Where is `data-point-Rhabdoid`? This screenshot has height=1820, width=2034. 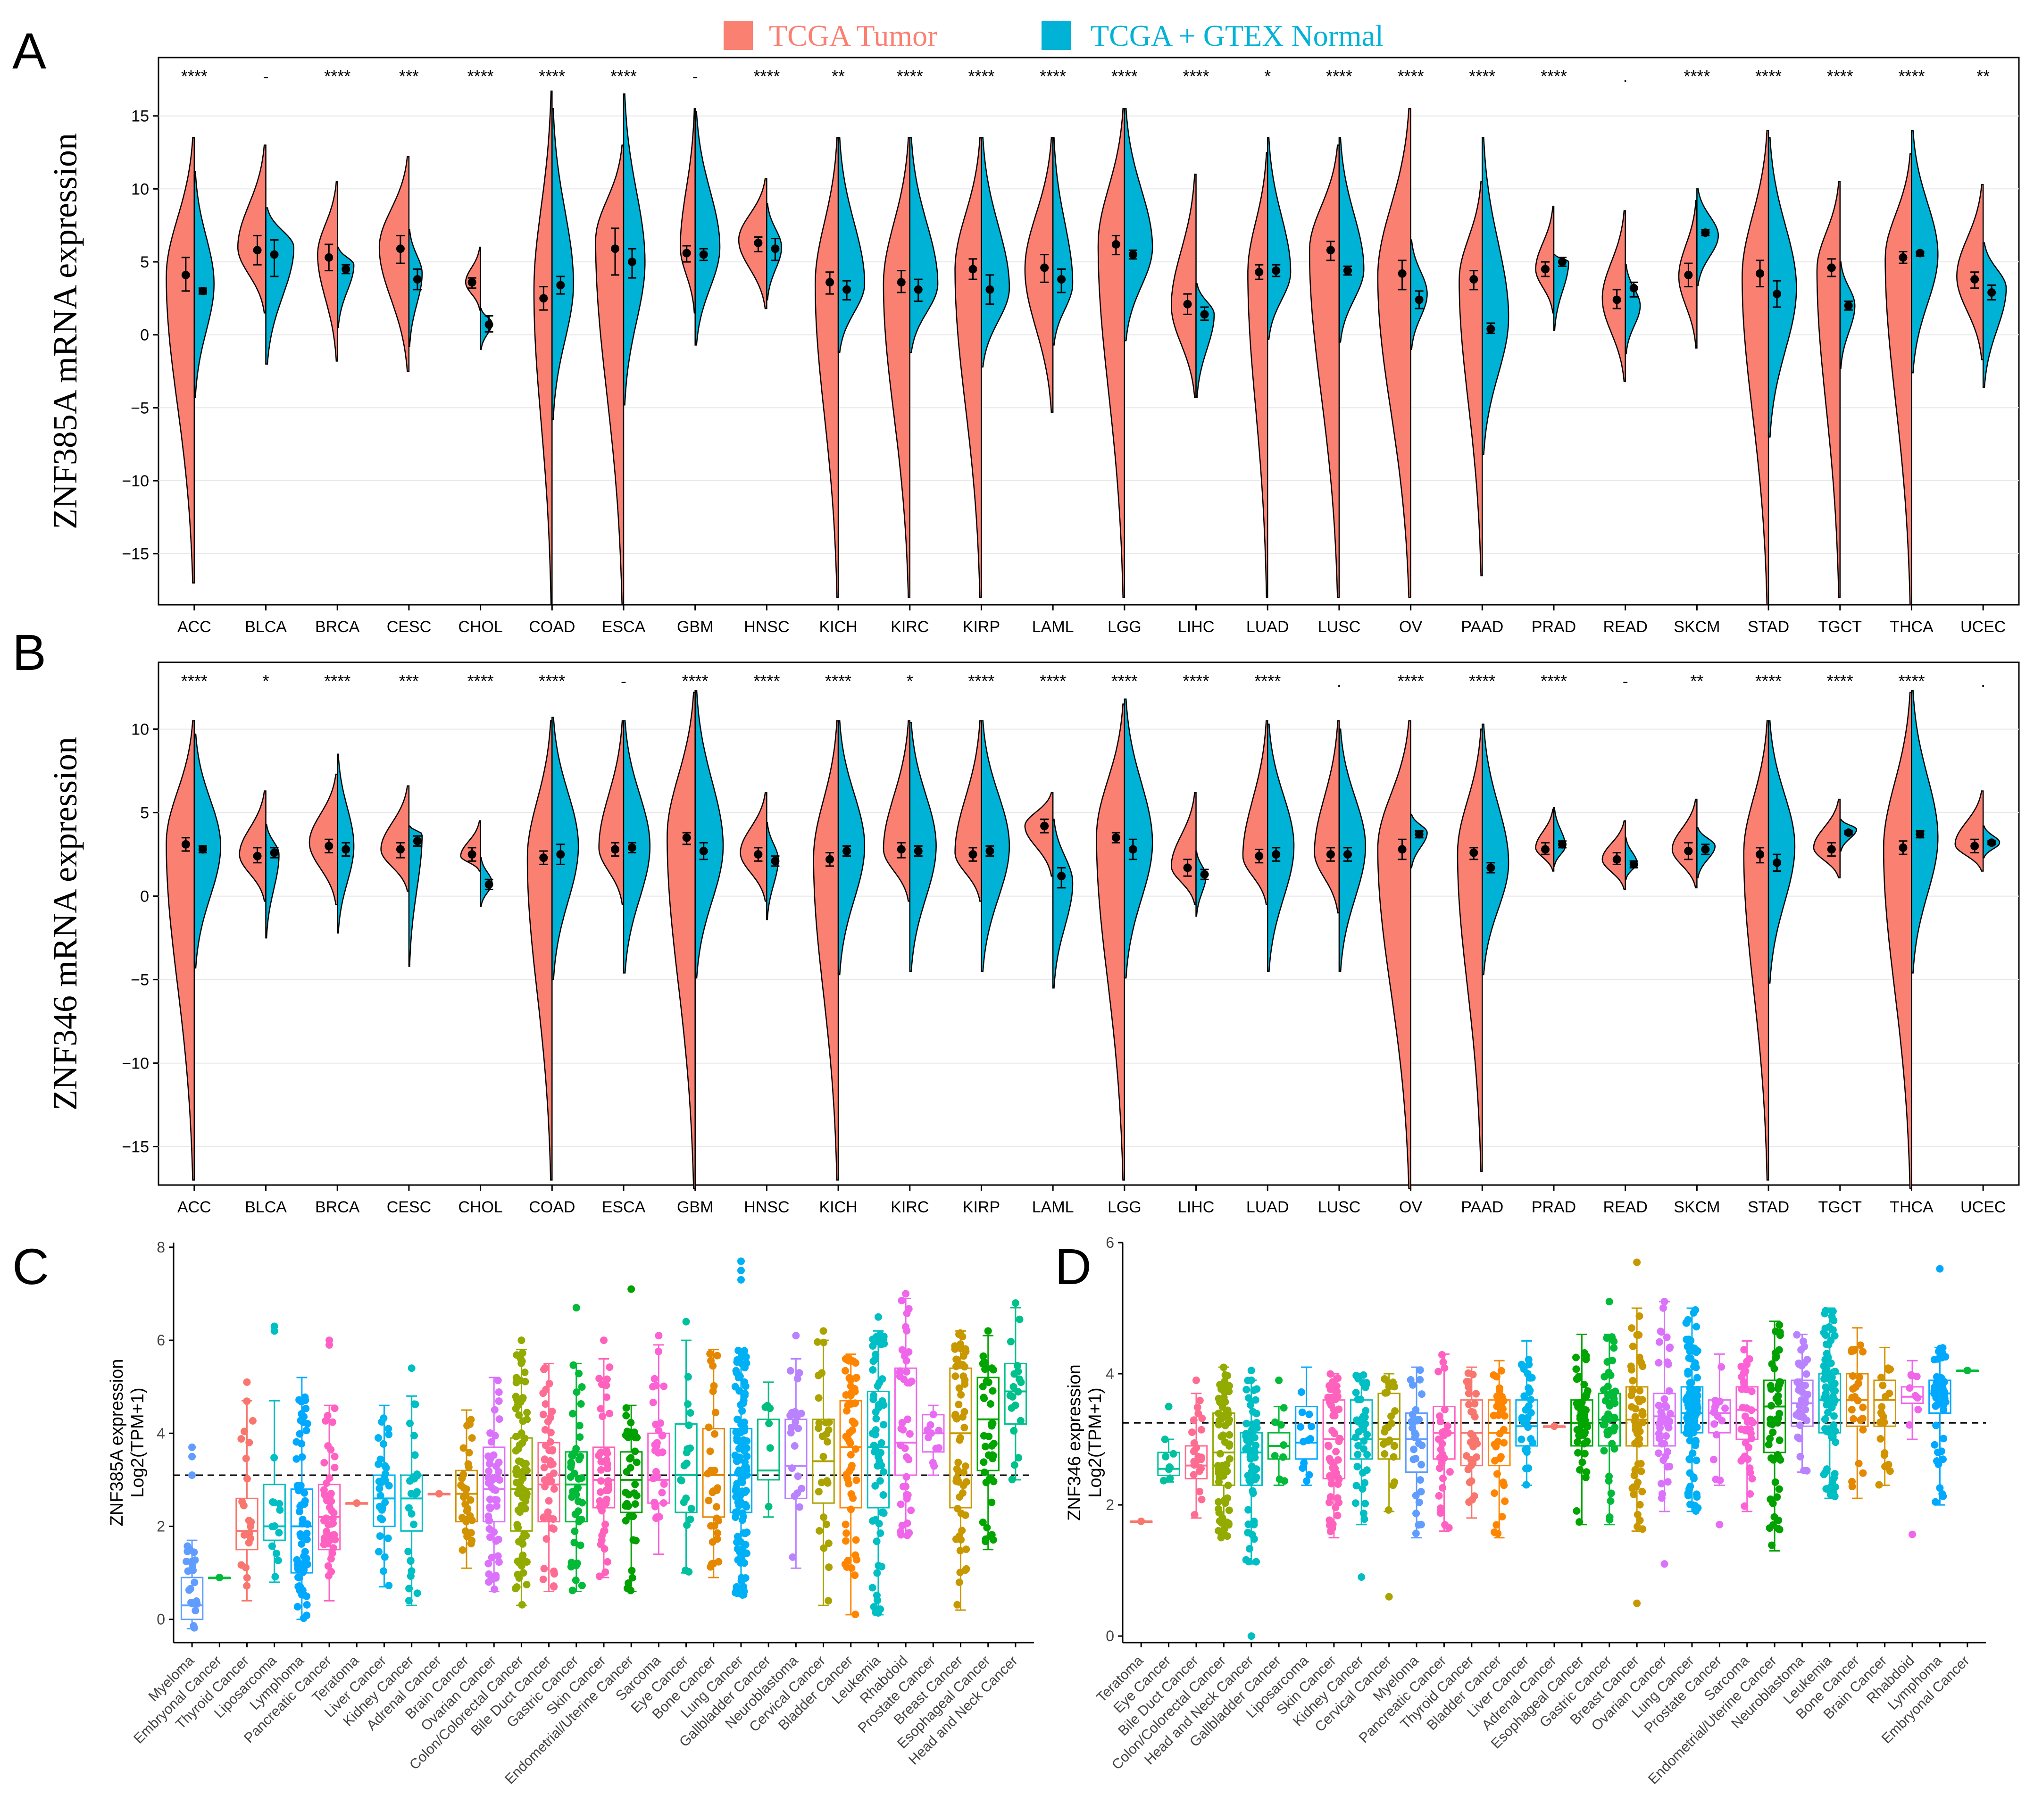
data-point-Rhabdoid is located at coordinates (910, 1383).